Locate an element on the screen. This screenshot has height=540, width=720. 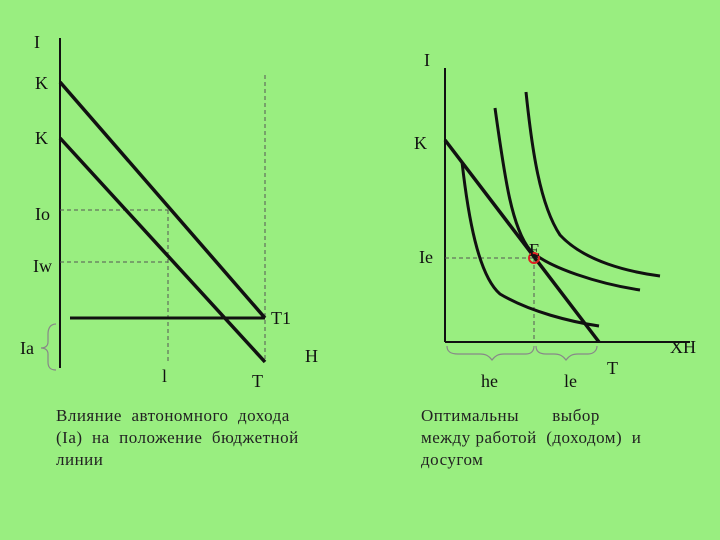
left-io-label: Io is located at coordinates (42, 214).